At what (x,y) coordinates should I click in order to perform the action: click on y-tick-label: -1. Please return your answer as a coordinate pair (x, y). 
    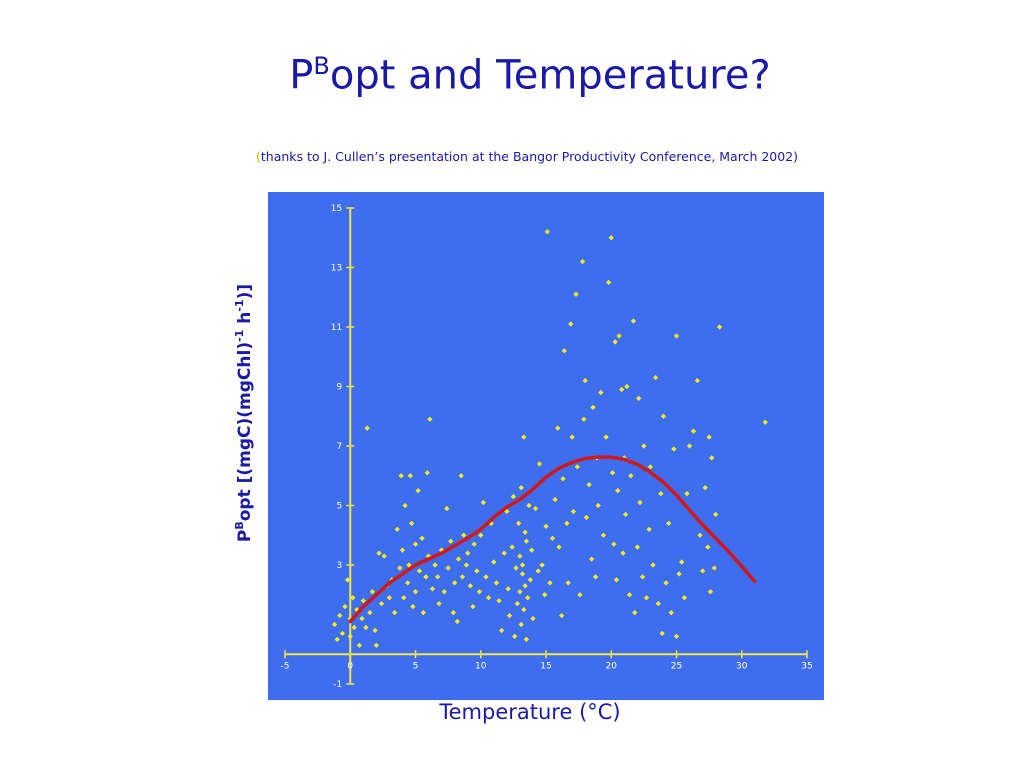
    Looking at the image, I should click on (337, 685).